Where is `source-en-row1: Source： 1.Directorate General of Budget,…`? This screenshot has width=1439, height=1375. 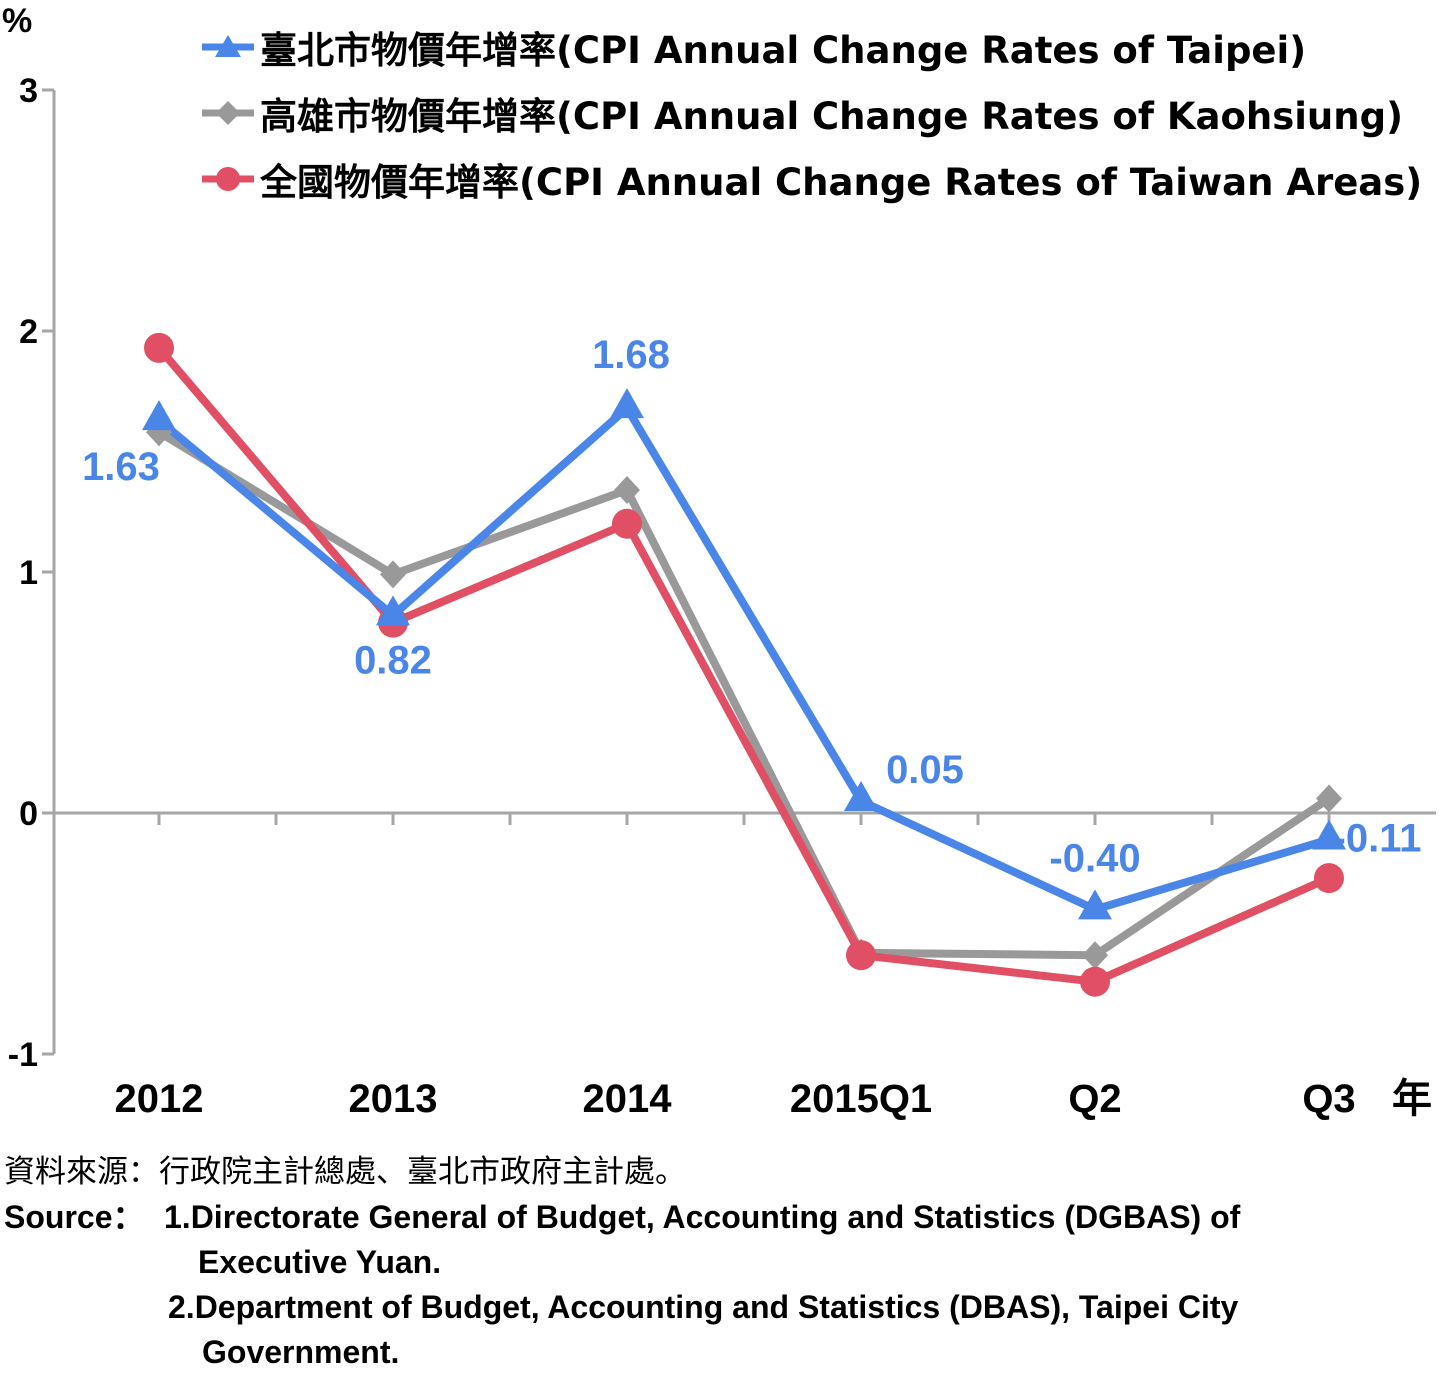
source-en-row1: Source： 1.Directorate General of Budget,… is located at coordinates (720, 1217).